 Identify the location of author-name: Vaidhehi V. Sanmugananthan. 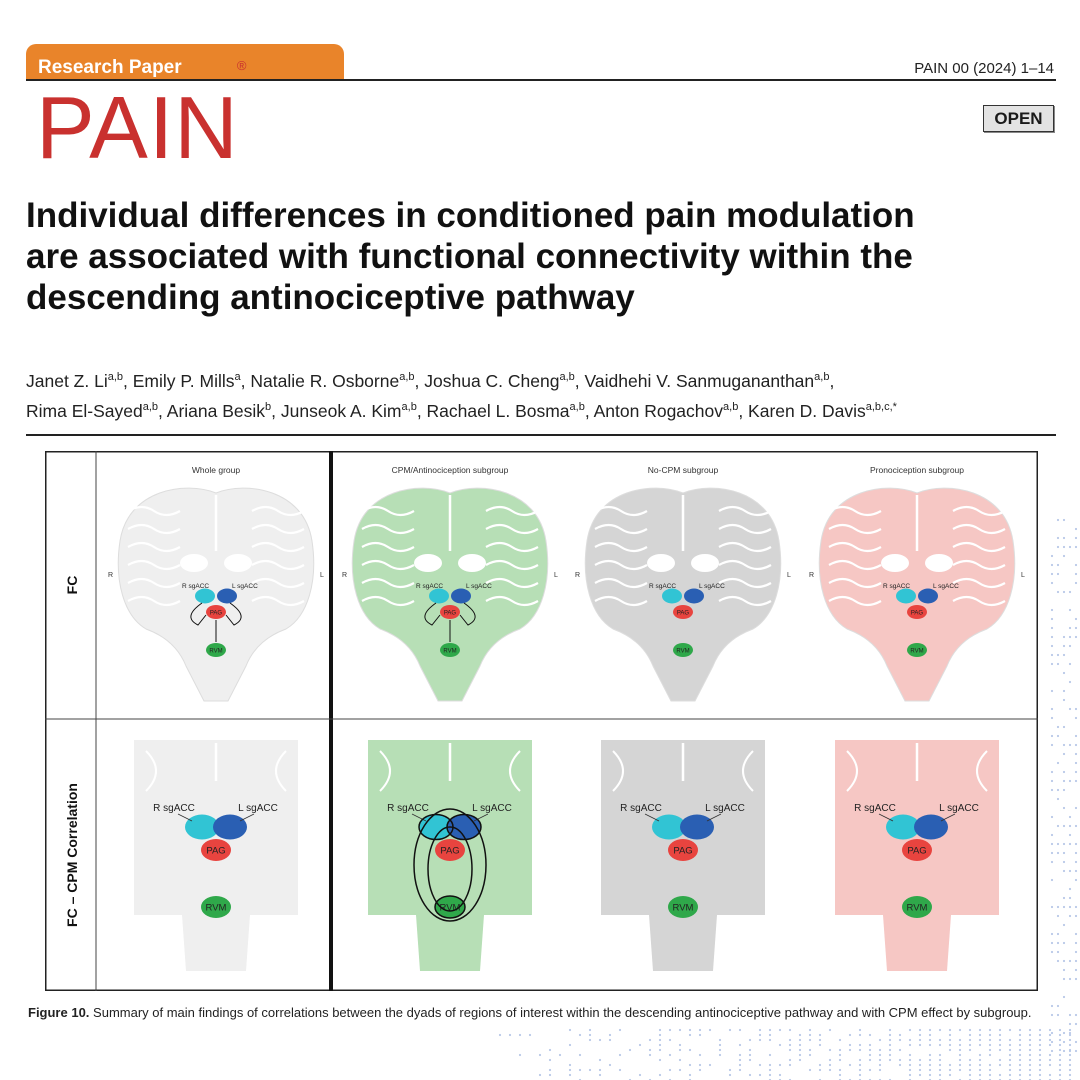
(700, 381).